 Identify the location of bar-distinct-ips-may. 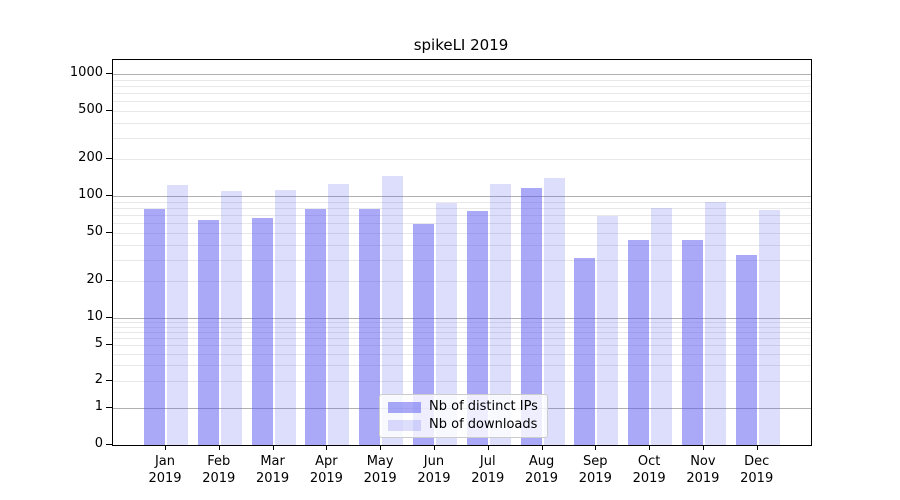
(370, 326).